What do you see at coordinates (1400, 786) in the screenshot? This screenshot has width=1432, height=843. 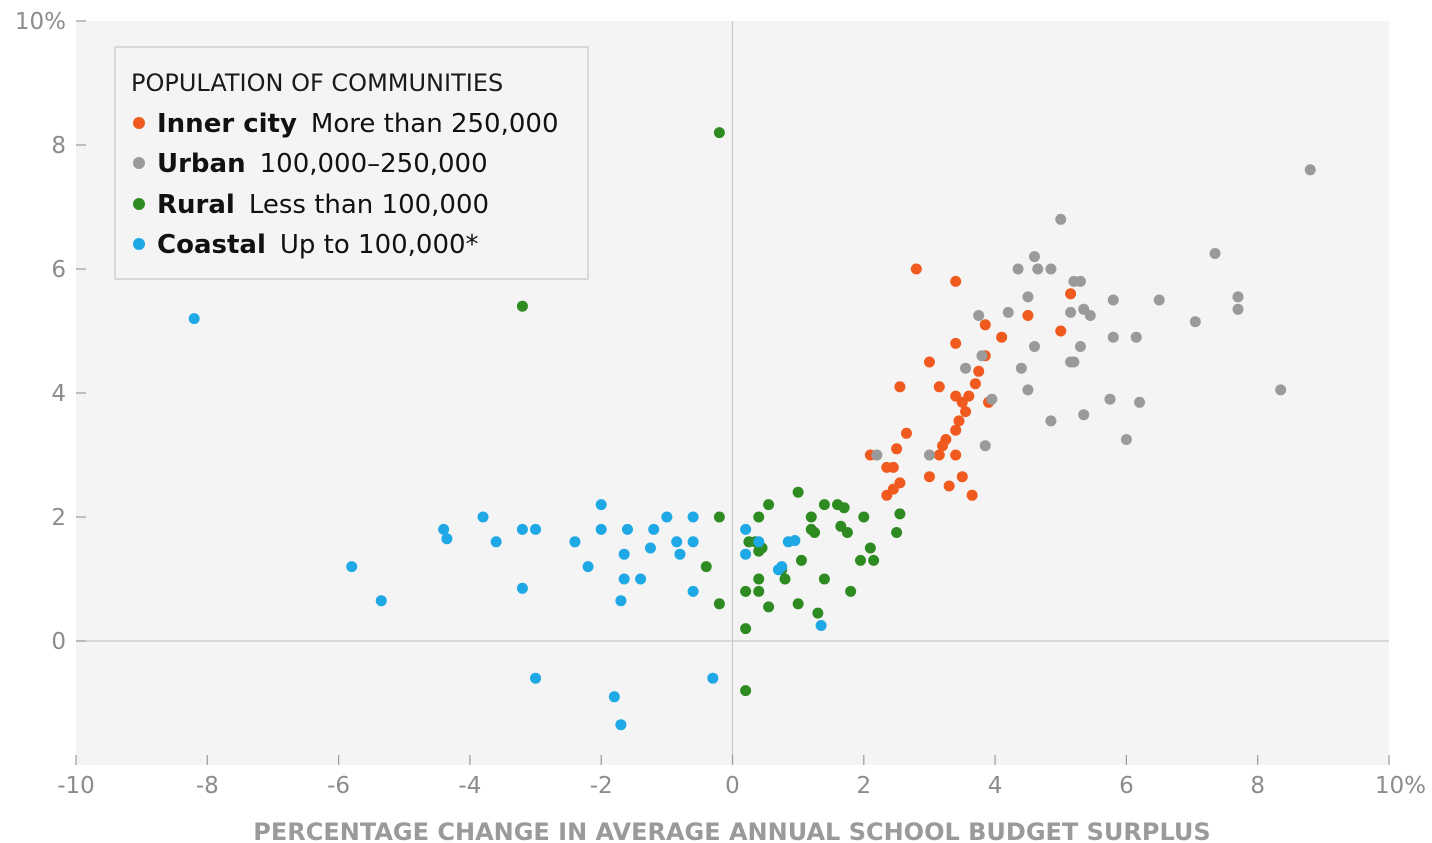 I see `x-tick-label: 10%` at bounding box center [1400, 786].